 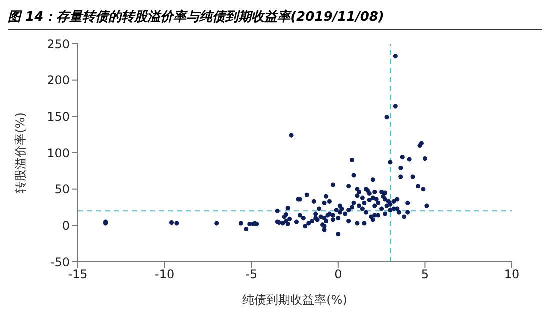 What do you see at coordinates (275, 19) in the screenshot?
I see `chart-title: 图 14：存量转债的转股溢价率与纯债到期收益率(2019/11/08)` at bounding box center [275, 19].